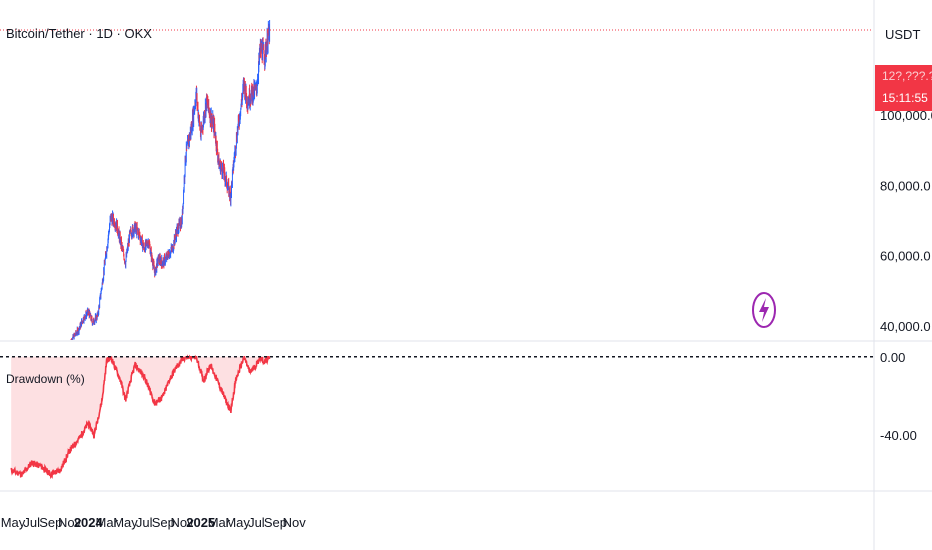 The image size is (932, 550). I want to click on bar-countdown: 15:11:55, so click(905, 98).